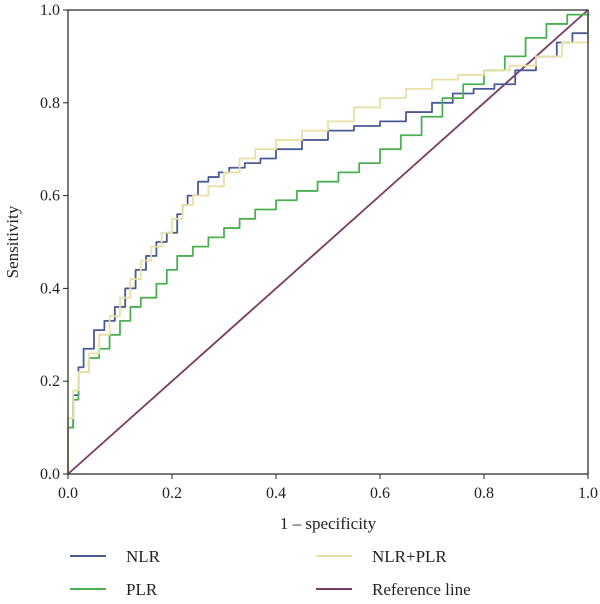 This screenshot has height=604, width=600. What do you see at coordinates (68, 493) in the screenshot?
I see `x-tick-label: 0.0` at bounding box center [68, 493].